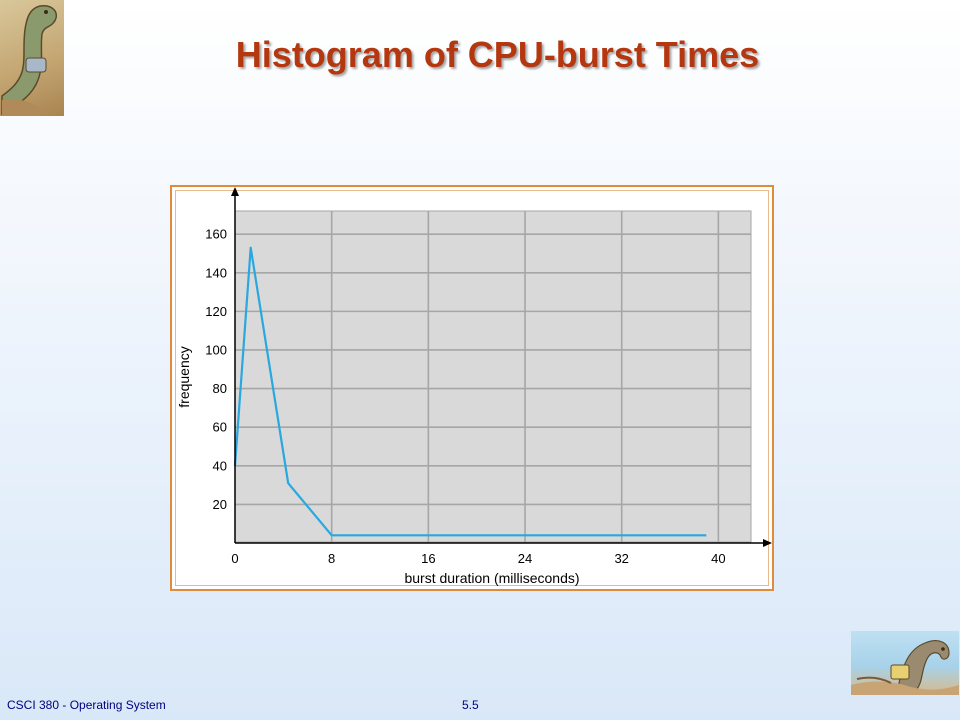 The image size is (960, 720). I want to click on y-tick-label: 140, so click(216, 272).